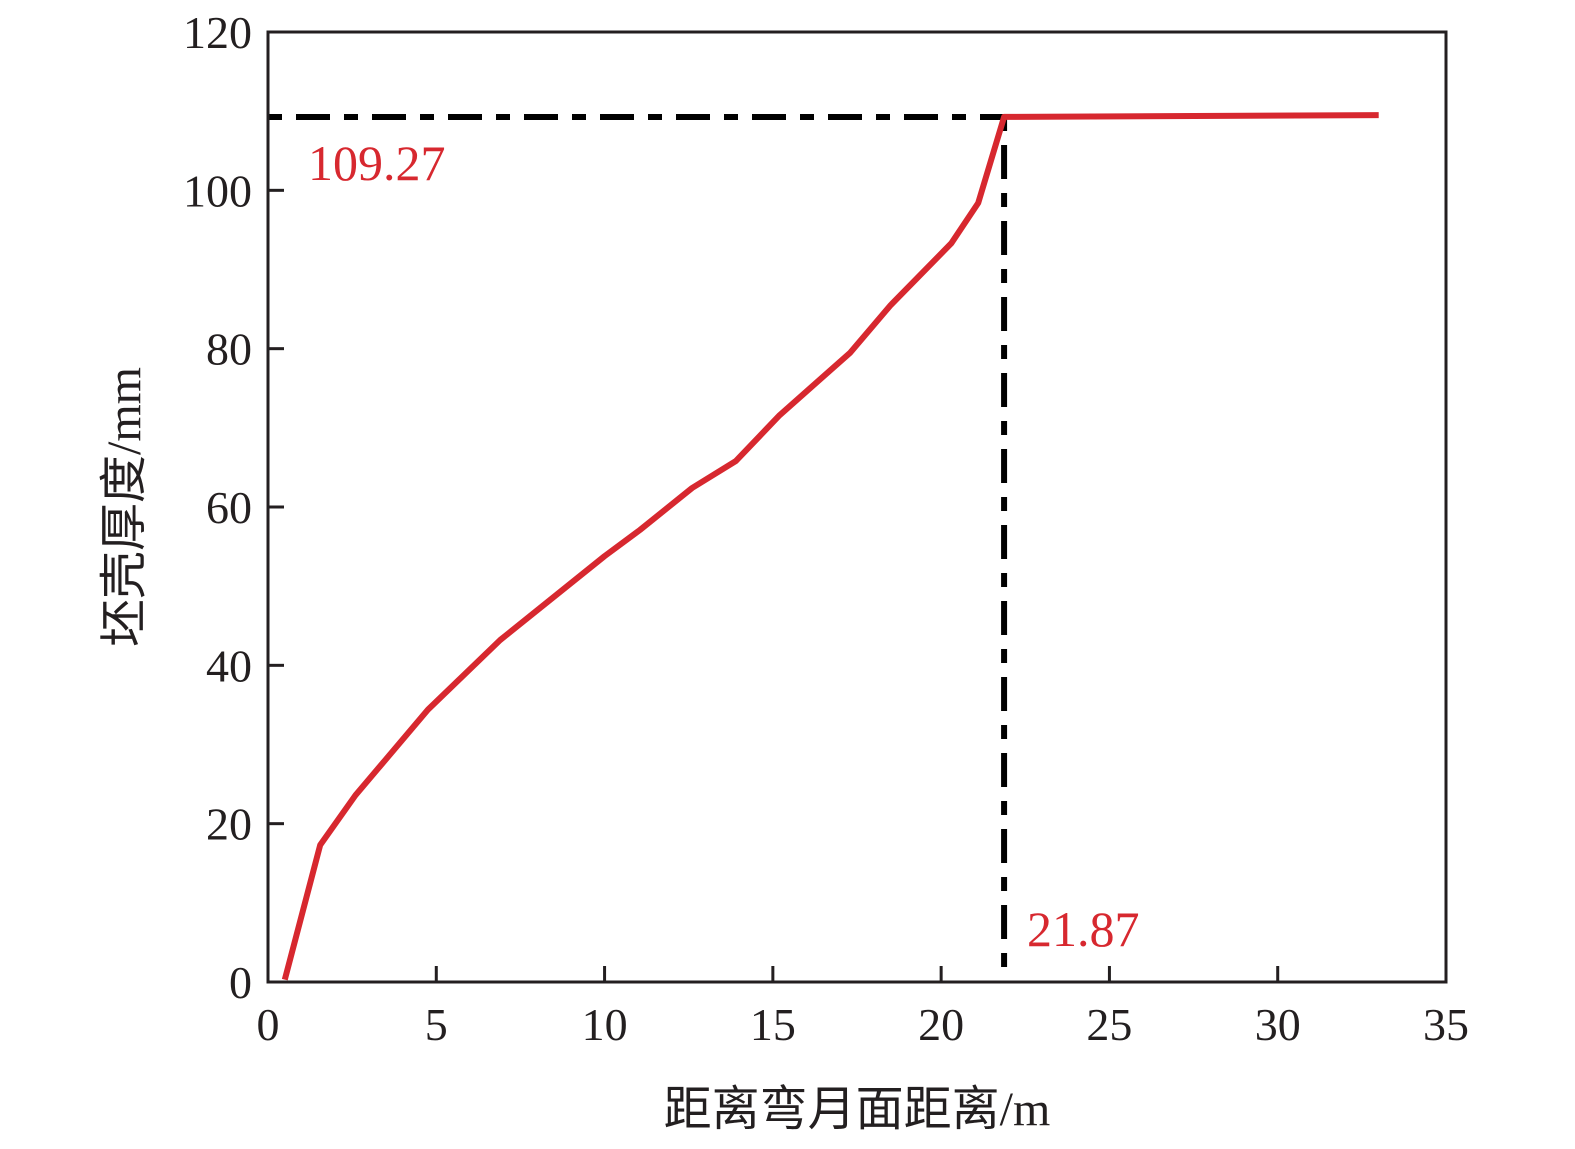  What do you see at coordinates (857, 1109) in the screenshot?
I see `x-axis-label: 距离弯月面距离/m` at bounding box center [857, 1109].